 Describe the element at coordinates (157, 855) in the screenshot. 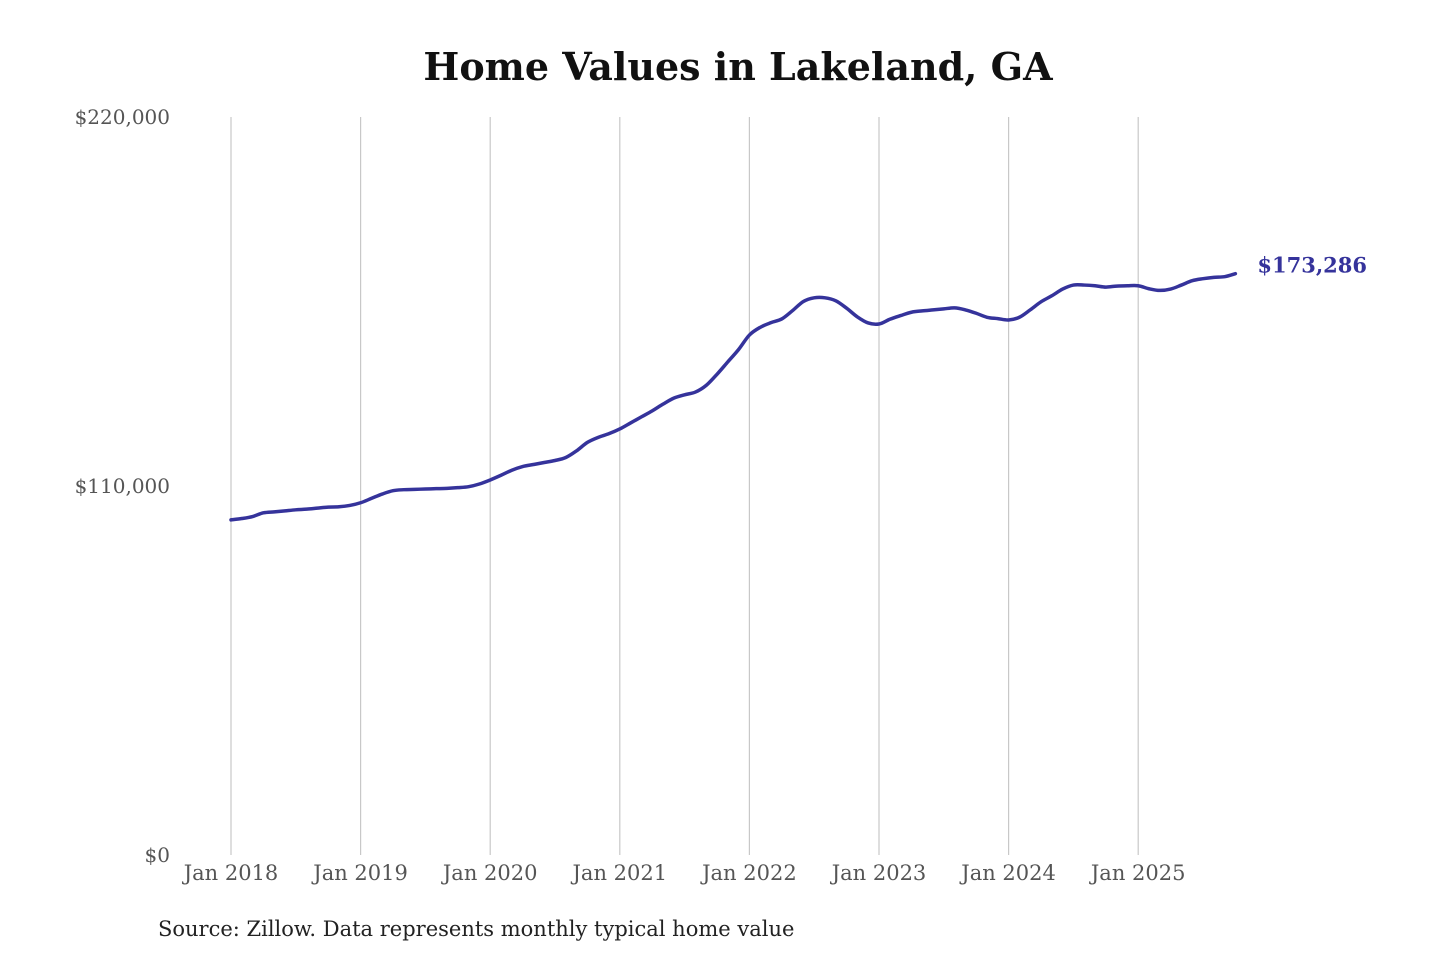

I see `y-tick-label: $0` at that location.